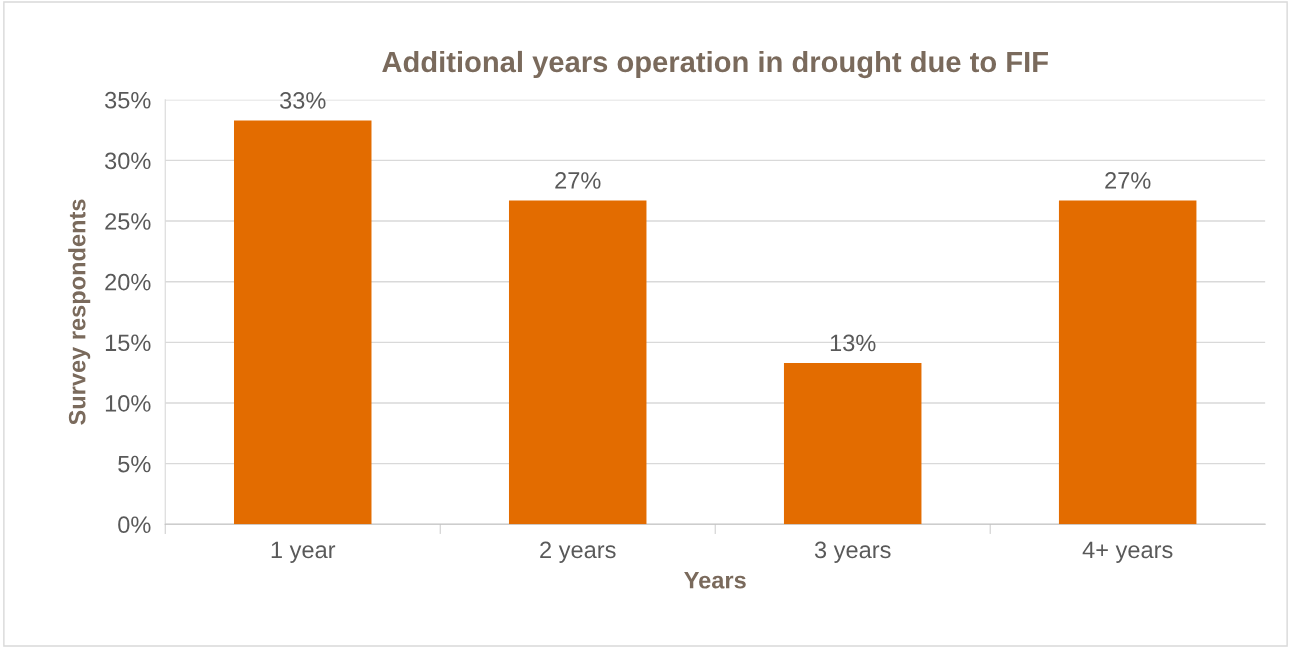 Image resolution: width=1291 pixels, height=648 pixels. What do you see at coordinates (134, 464) in the screenshot?
I see `y-tick-label: 5%` at bounding box center [134, 464].